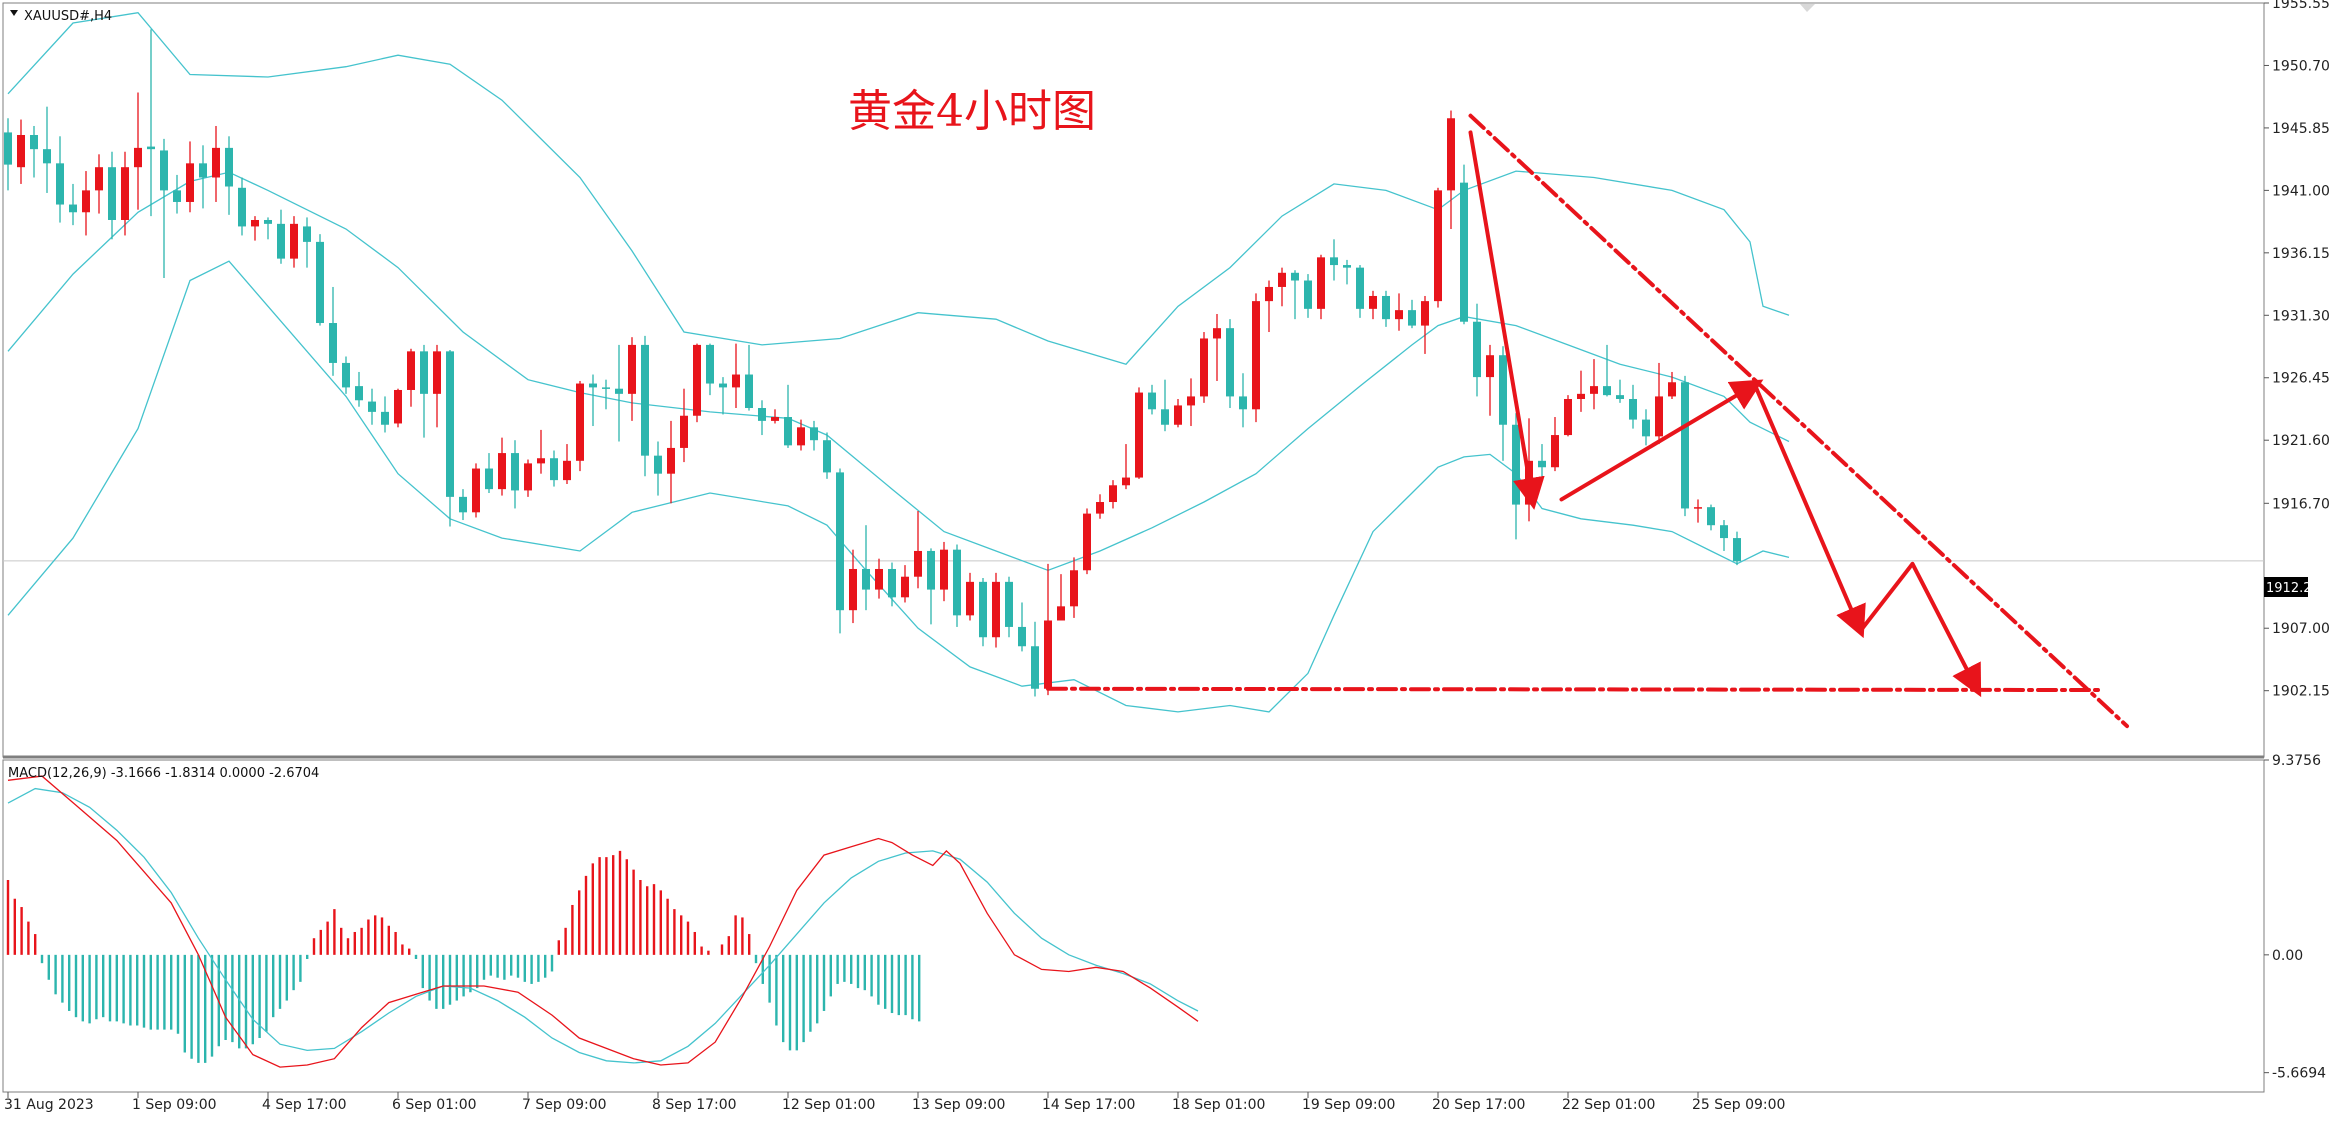  Describe the element at coordinates (434, 1105) in the screenshot. I see `time-tick-label: 6 Sep 01:00` at that location.